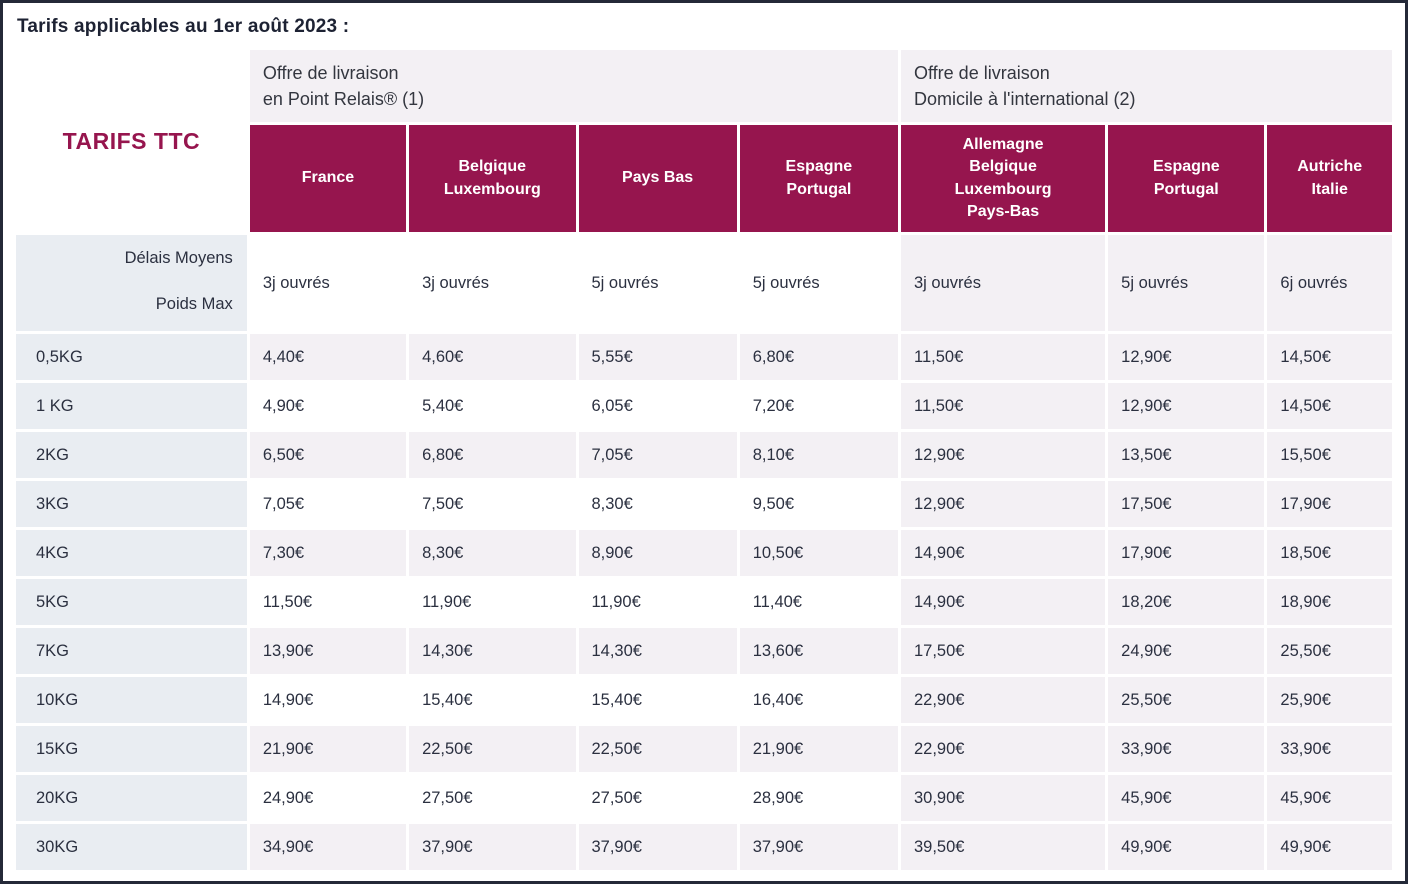 The width and height of the screenshot is (1408, 884). I want to click on price-cell: 9,50€, so click(818, 504).